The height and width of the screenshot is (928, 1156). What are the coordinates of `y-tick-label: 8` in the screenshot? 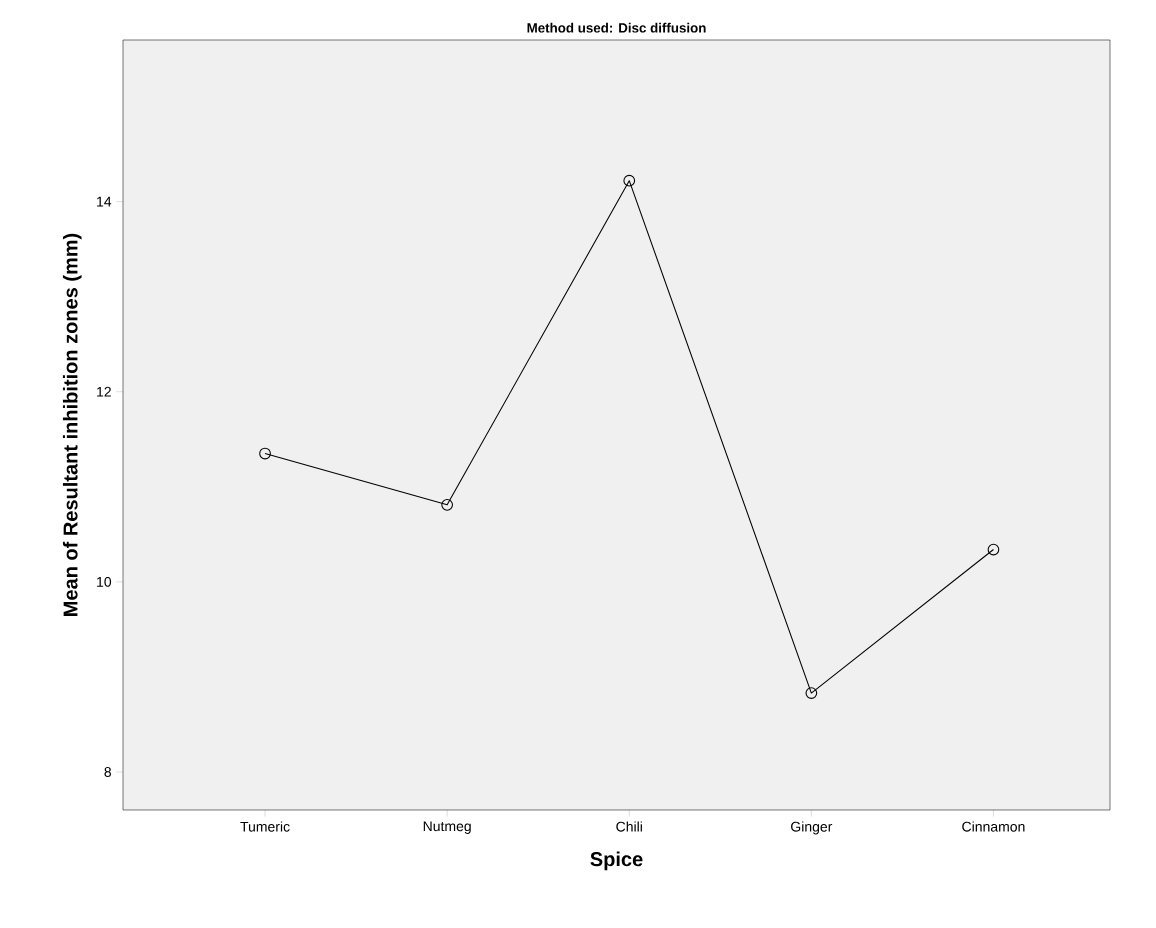 It's located at (108, 772).